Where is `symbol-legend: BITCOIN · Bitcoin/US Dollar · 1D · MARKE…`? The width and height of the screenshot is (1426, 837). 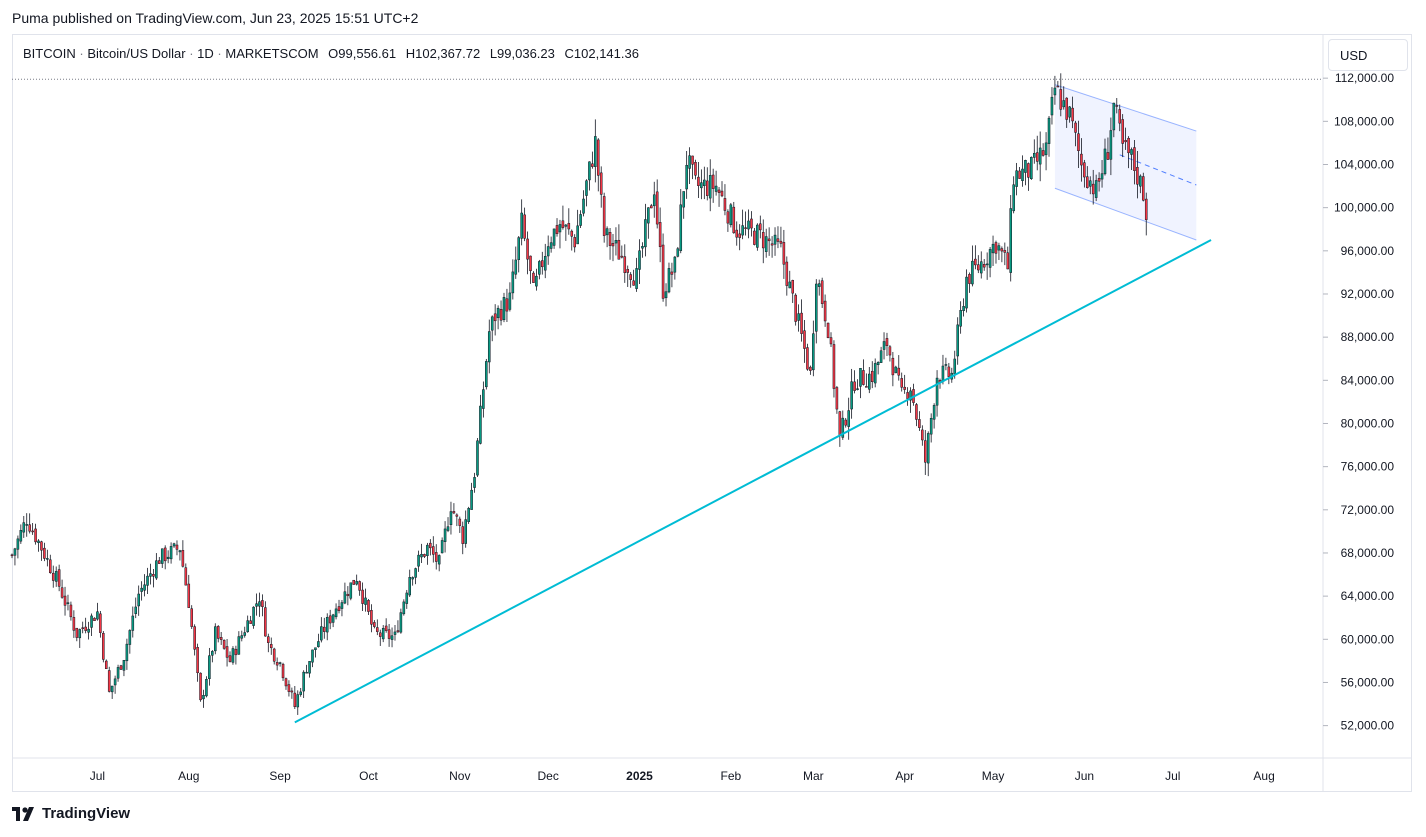 symbol-legend: BITCOIN · Bitcoin/US Dollar · 1D · MARKE… is located at coordinates (331, 53).